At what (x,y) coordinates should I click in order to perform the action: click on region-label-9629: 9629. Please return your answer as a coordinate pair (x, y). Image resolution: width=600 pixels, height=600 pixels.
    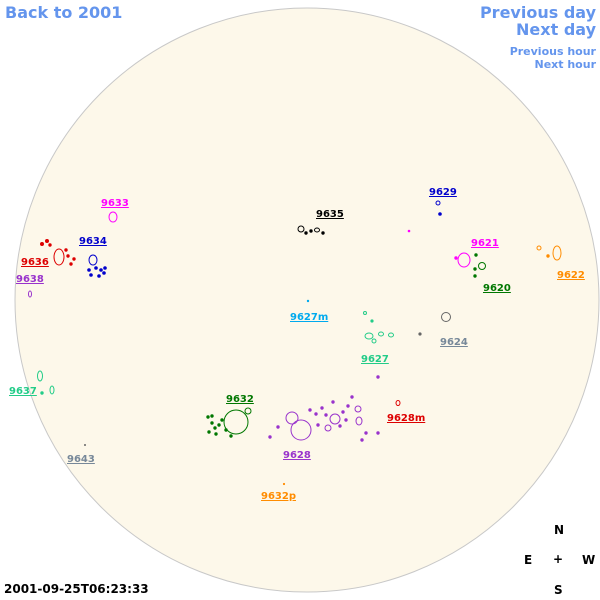
    Looking at the image, I should click on (443, 192).